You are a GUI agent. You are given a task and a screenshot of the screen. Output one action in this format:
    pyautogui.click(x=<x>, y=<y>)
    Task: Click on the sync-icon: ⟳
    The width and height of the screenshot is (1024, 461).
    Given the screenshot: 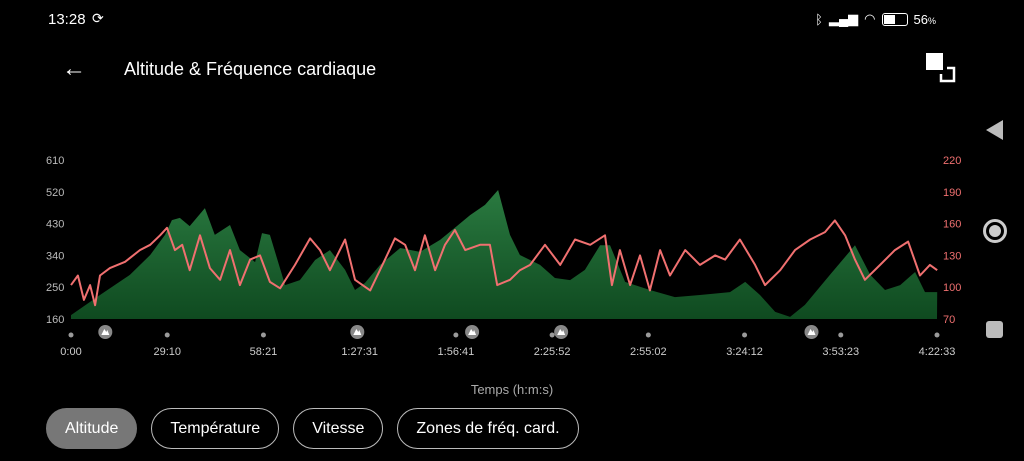 What is the action you would take?
    pyautogui.click(x=98, y=18)
    